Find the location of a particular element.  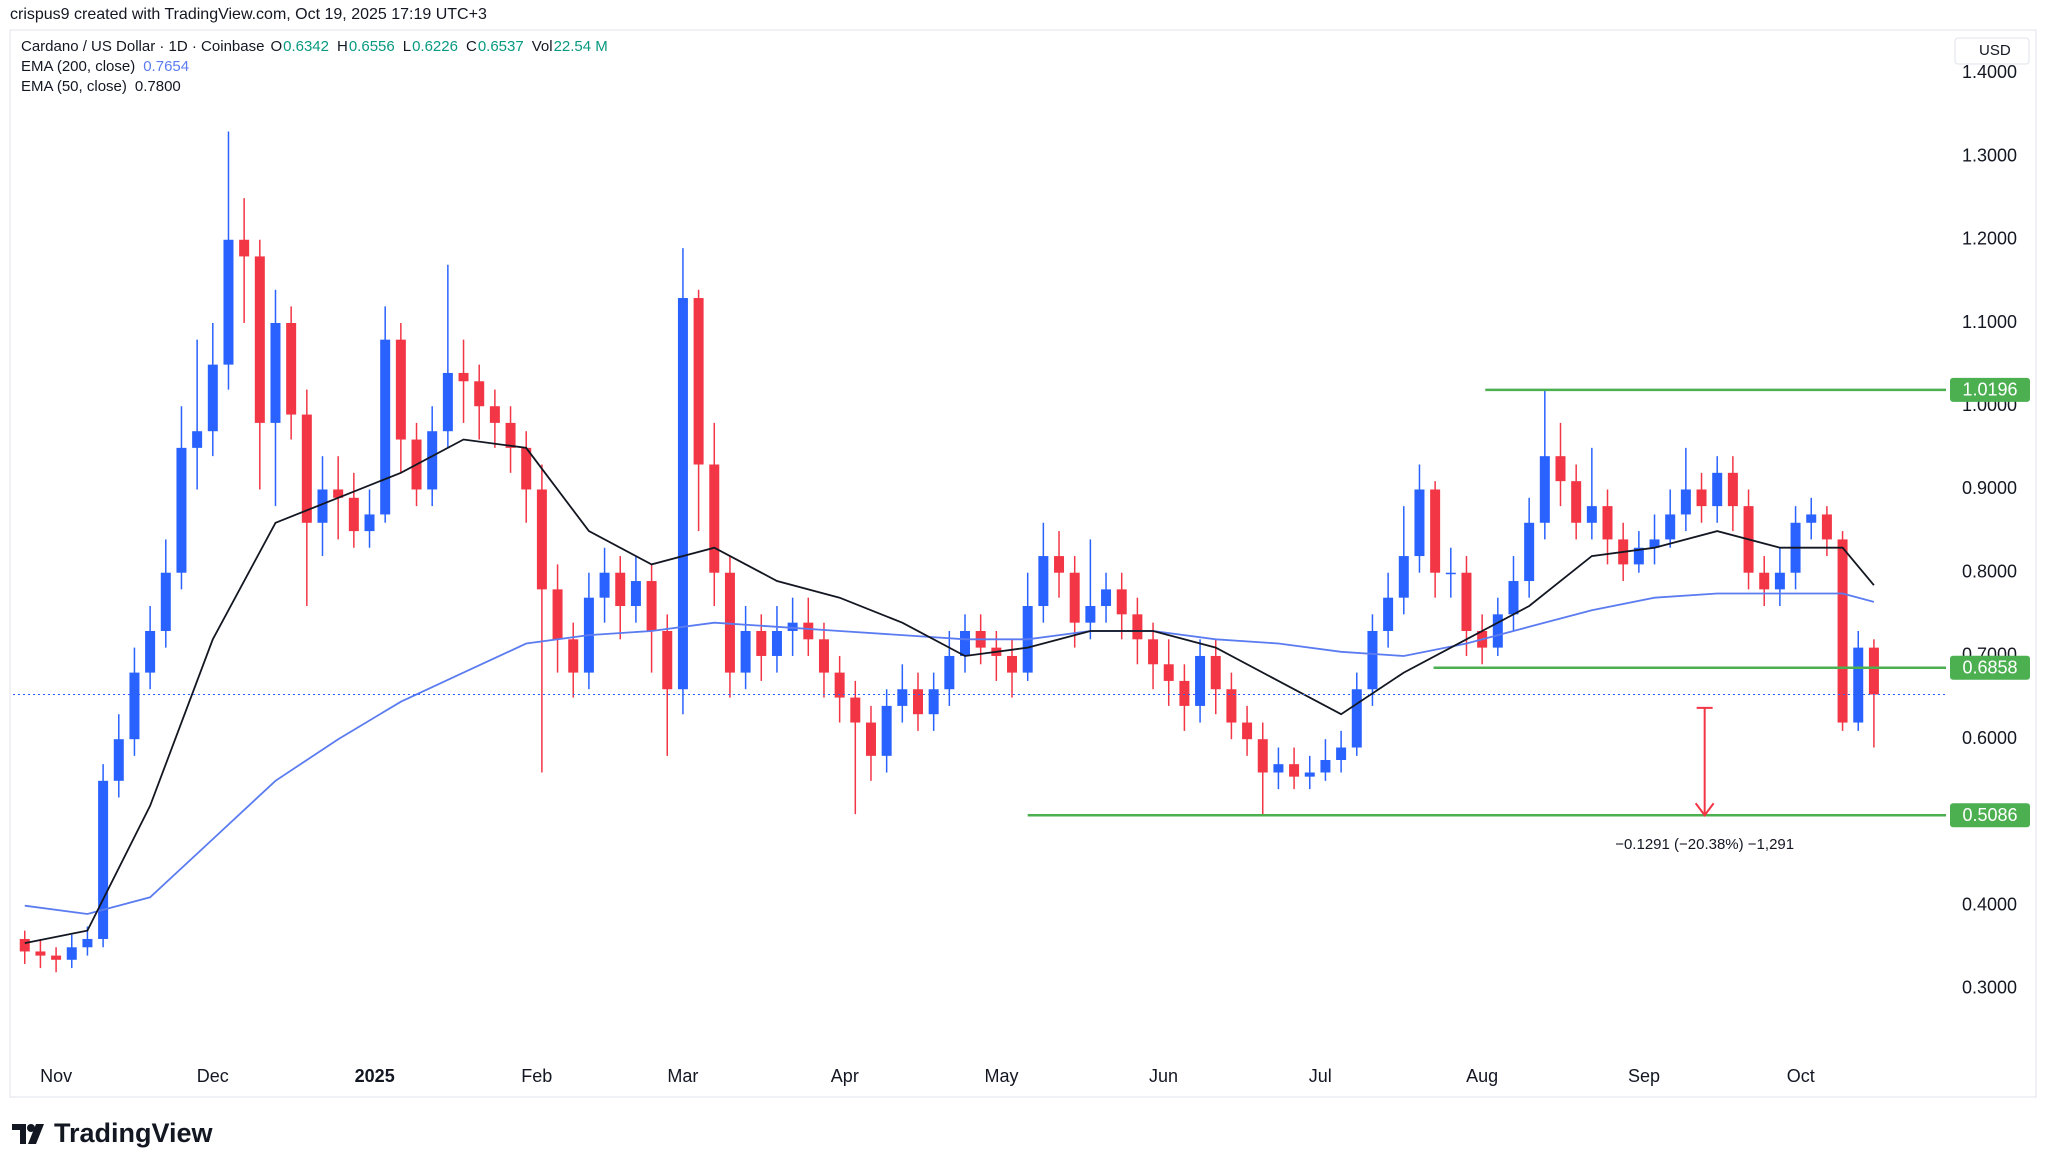

y-tick-label: 0.6000 is located at coordinates (1989, 738).